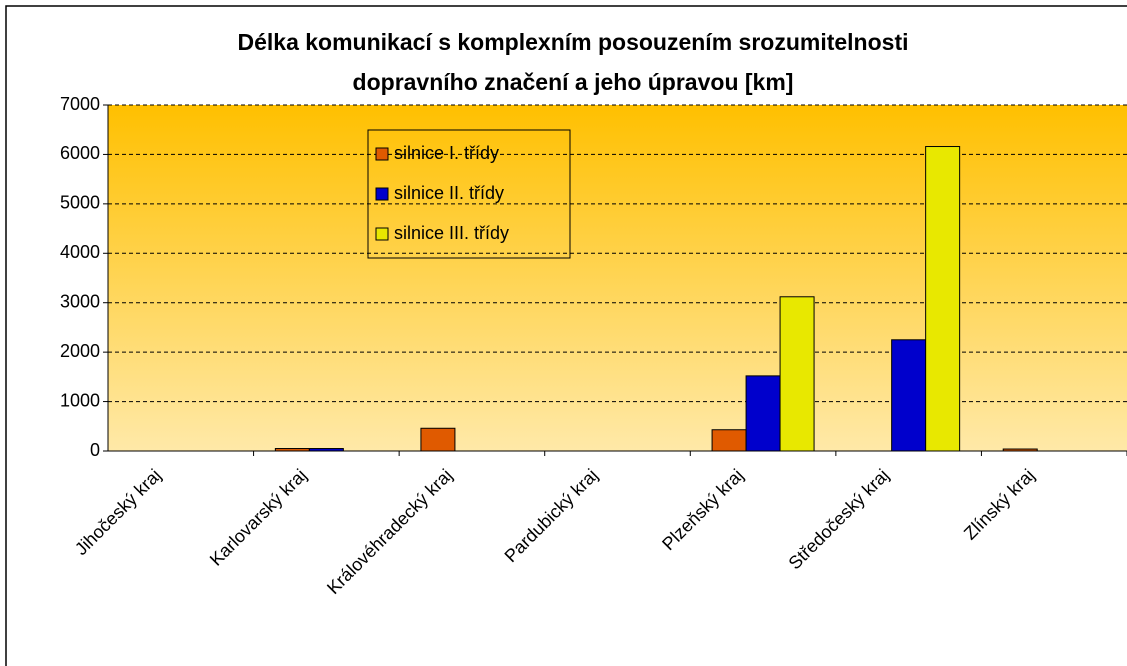 Image resolution: width=1127 pixels, height=666 pixels. What do you see at coordinates (80, 351) in the screenshot?
I see `y-tick-label: 2000` at bounding box center [80, 351].